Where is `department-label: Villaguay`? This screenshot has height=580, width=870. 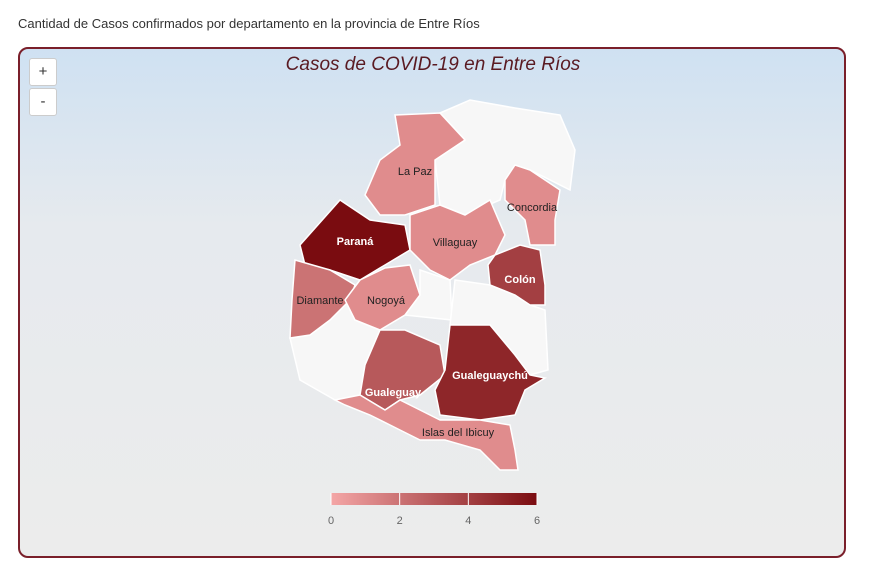
department-label: Villaguay is located at coordinates (455, 243).